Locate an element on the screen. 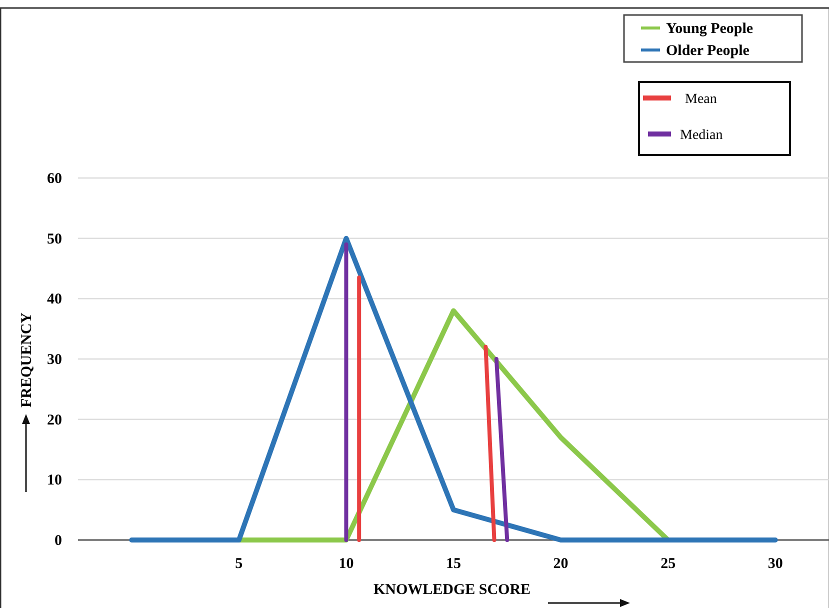 This screenshot has height=608, width=829. y-axis-title: FREQUENCY is located at coordinates (27, 360).